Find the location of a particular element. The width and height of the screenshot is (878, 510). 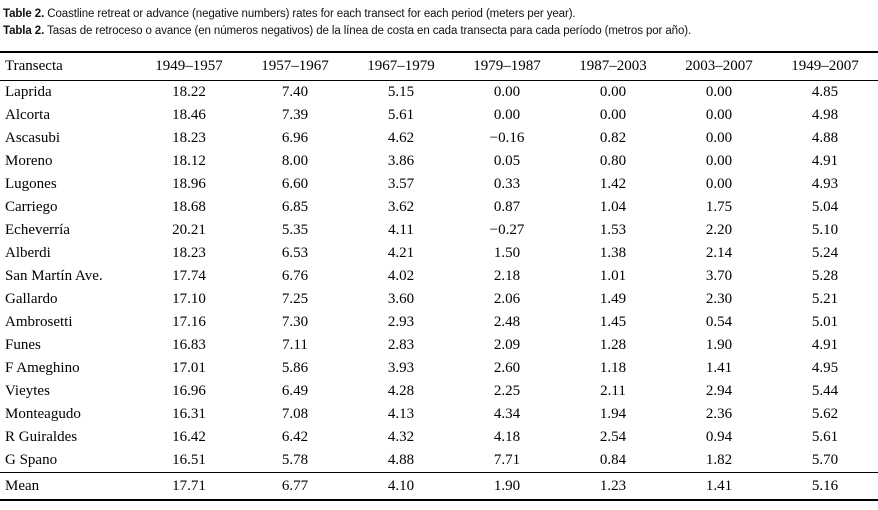

rate-value-cell: 4.62 is located at coordinates (401, 138).